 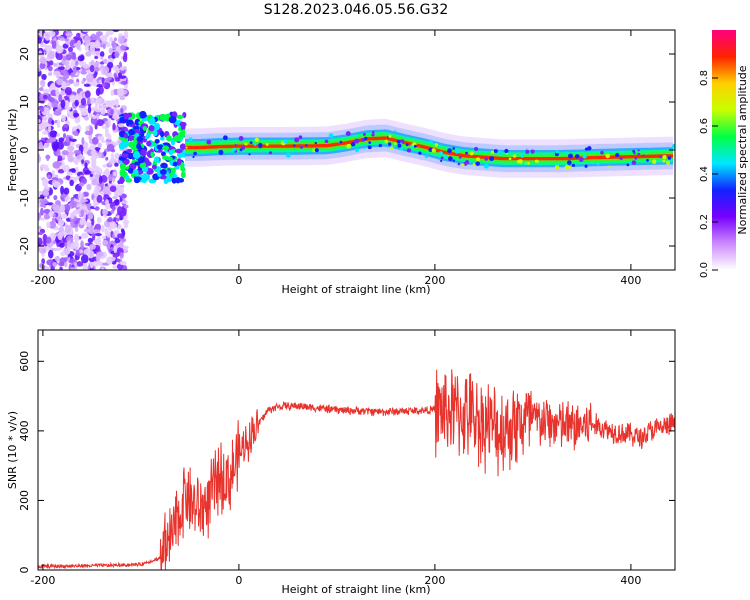 What do you see at coordinates (42, 580) in the screenshot?
I see `x-tick-label: -200` at bounding box center [42, 580].